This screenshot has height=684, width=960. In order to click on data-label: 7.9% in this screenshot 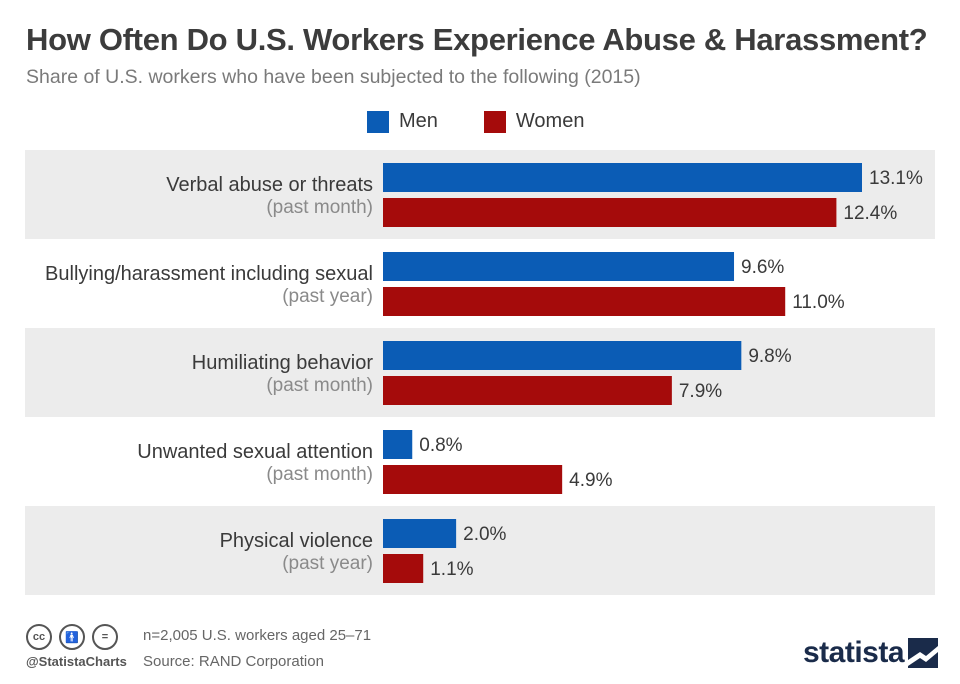, I will do `click(700, 391)`.